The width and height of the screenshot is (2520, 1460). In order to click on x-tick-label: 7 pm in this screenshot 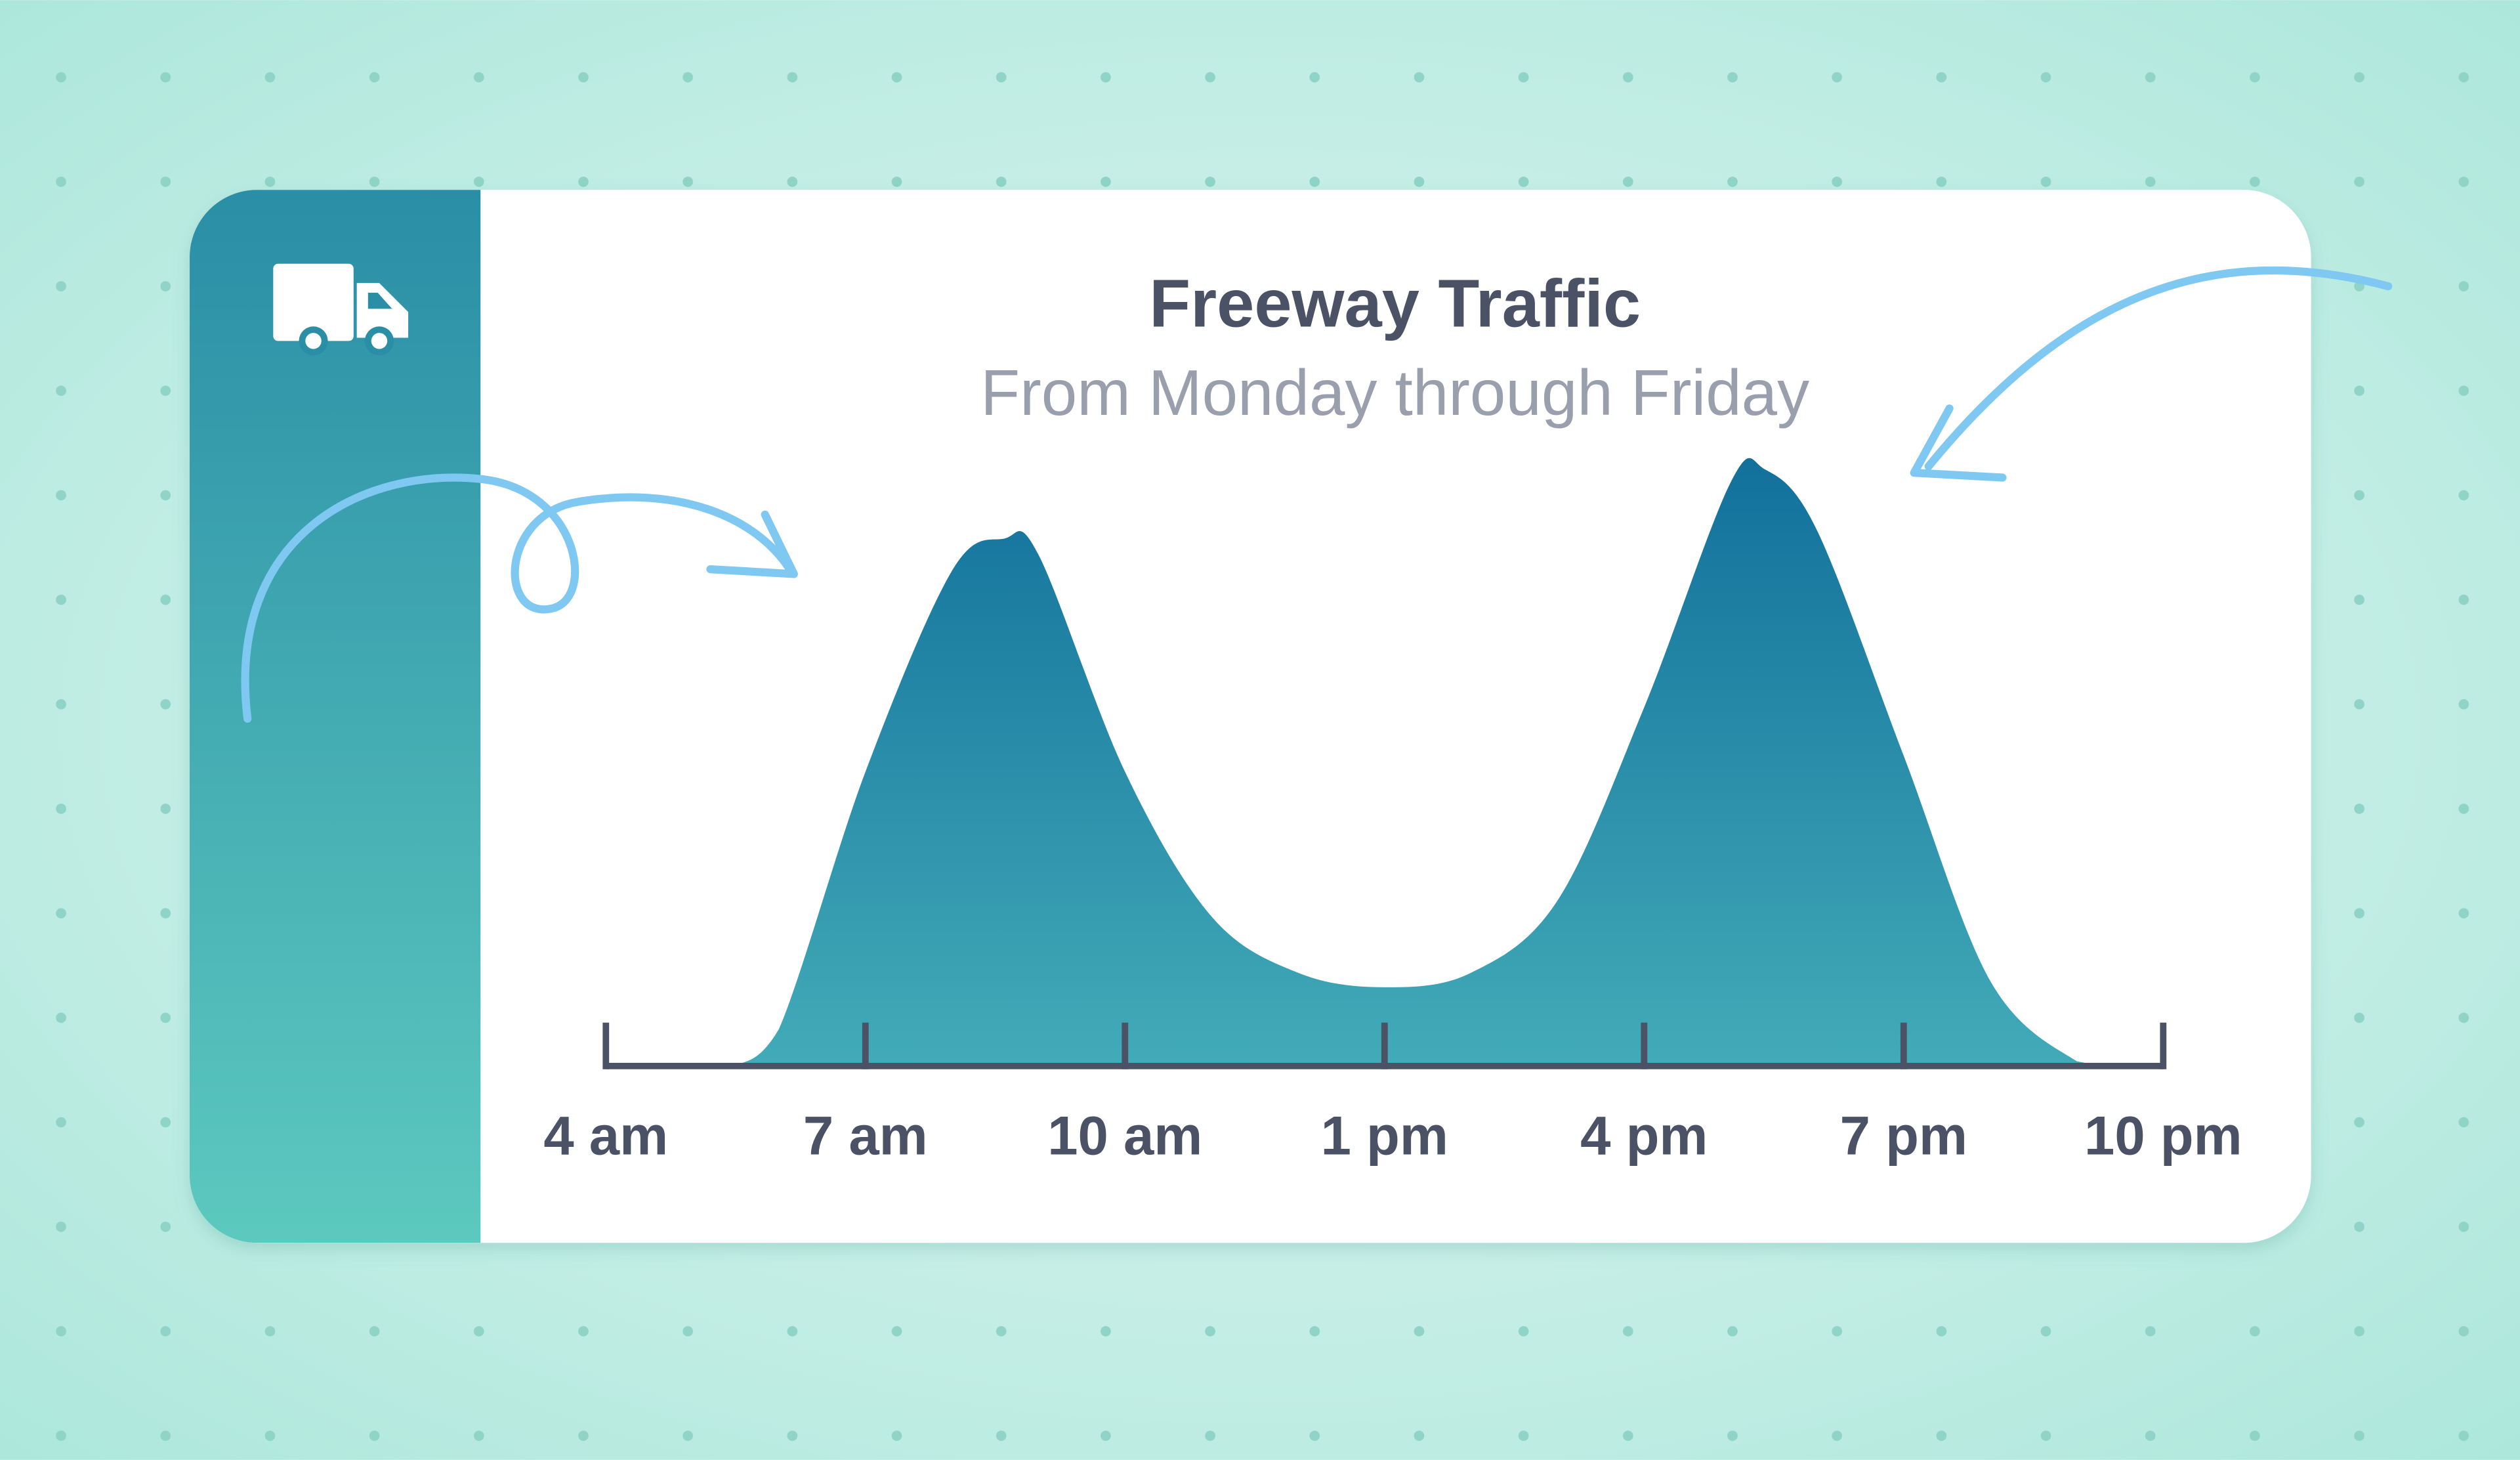, I will do `click(1903, 1136)`.